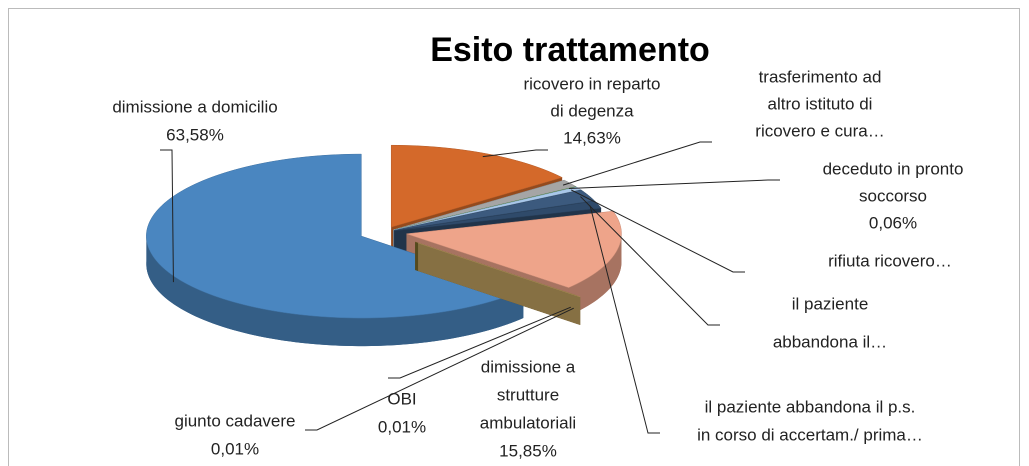  What do you see at coordinates (401, 398) in the screenshot?
I see `slice-label: OBI` at bounding box center [401, 398].